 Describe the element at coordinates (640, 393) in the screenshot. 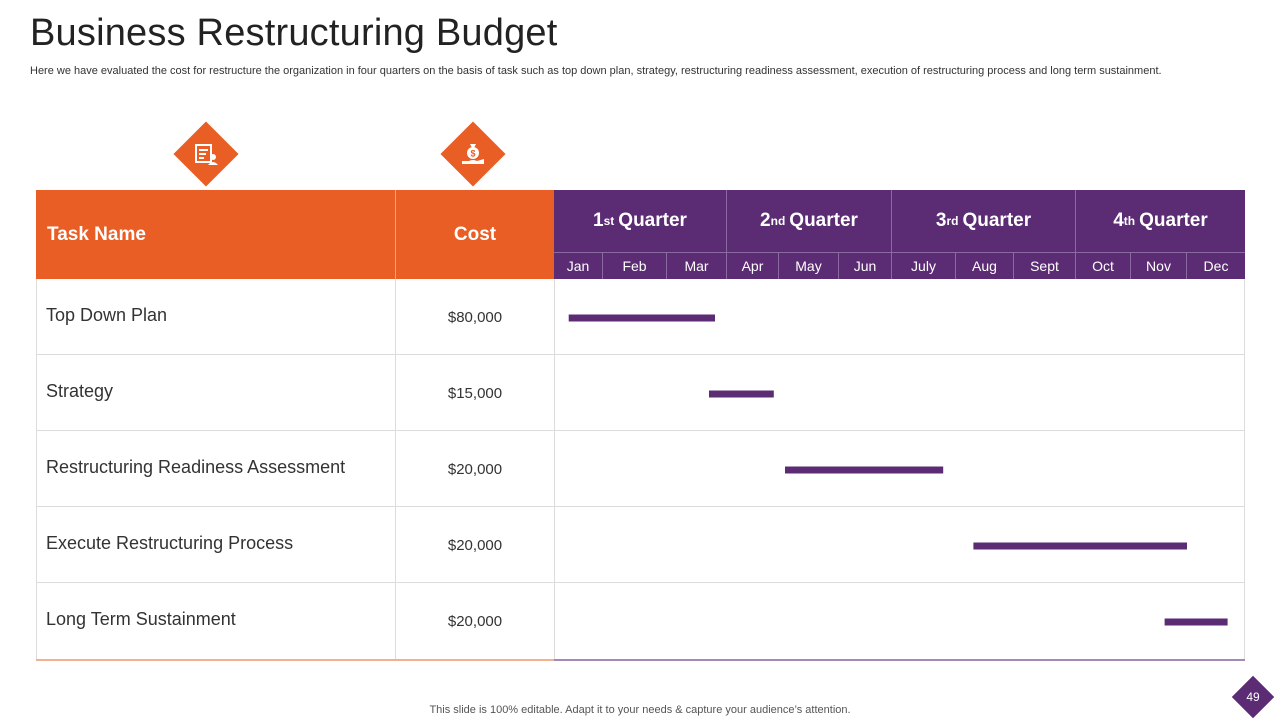

I see `table-row: Strategy $15,000` at that location.